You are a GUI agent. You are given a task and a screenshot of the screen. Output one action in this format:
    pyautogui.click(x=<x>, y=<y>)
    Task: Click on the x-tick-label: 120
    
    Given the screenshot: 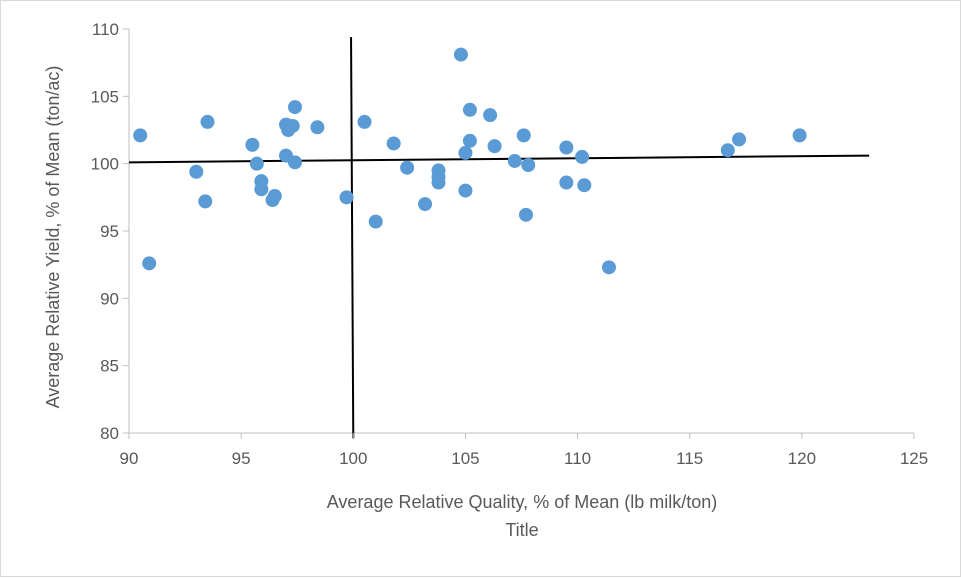 What is the action you would take?
    pyautogui.click(x=802, y=458)
    